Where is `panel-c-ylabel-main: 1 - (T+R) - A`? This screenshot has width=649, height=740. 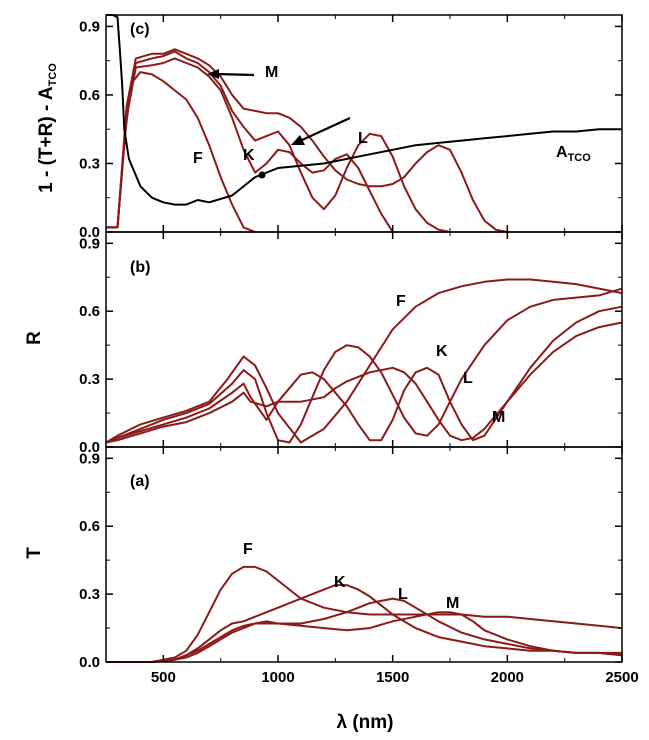
panel-c-ylabel-main: 1 - (T+R) - A is located at coordinates (46, 139).